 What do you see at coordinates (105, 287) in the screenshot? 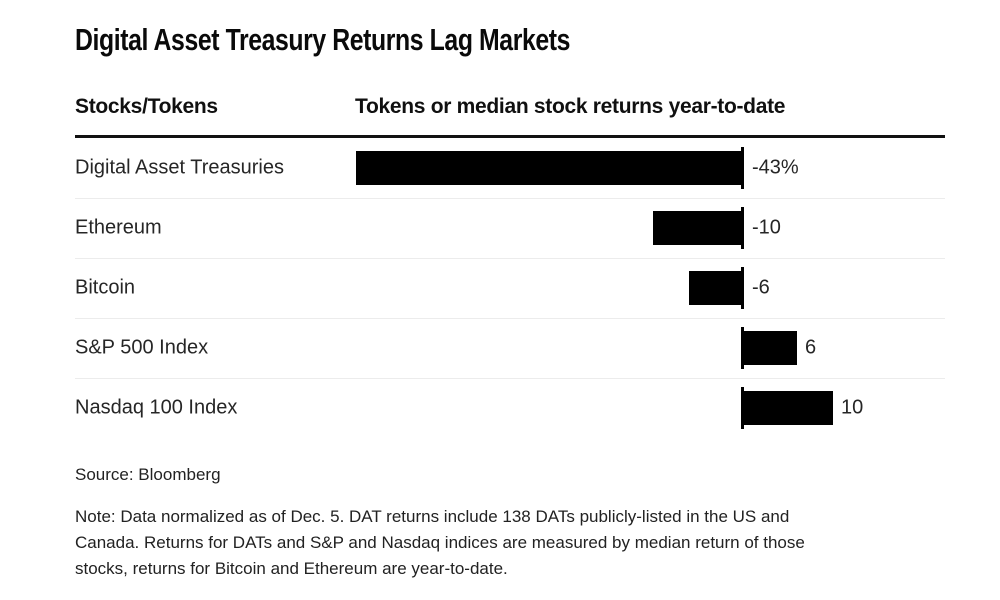
I see `category-label: Bitcoin` at bounding box center [105, 287].